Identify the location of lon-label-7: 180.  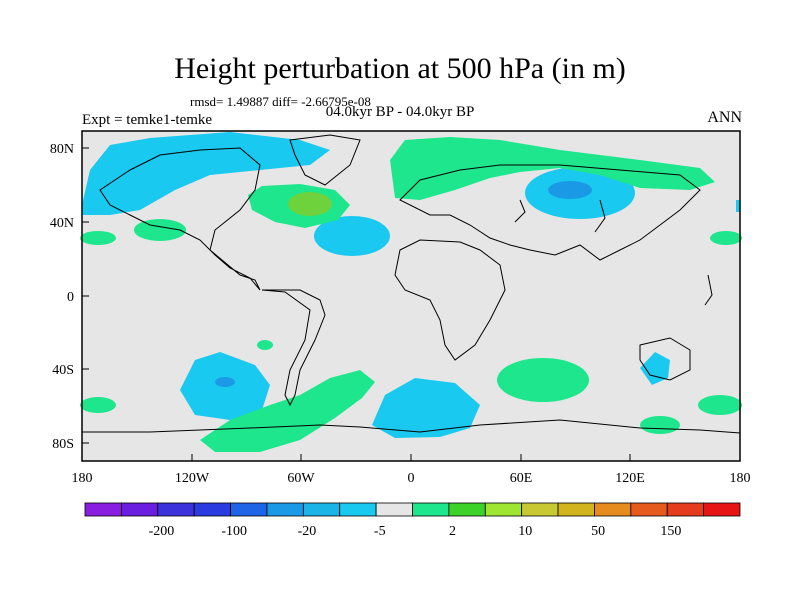
(740, 478).